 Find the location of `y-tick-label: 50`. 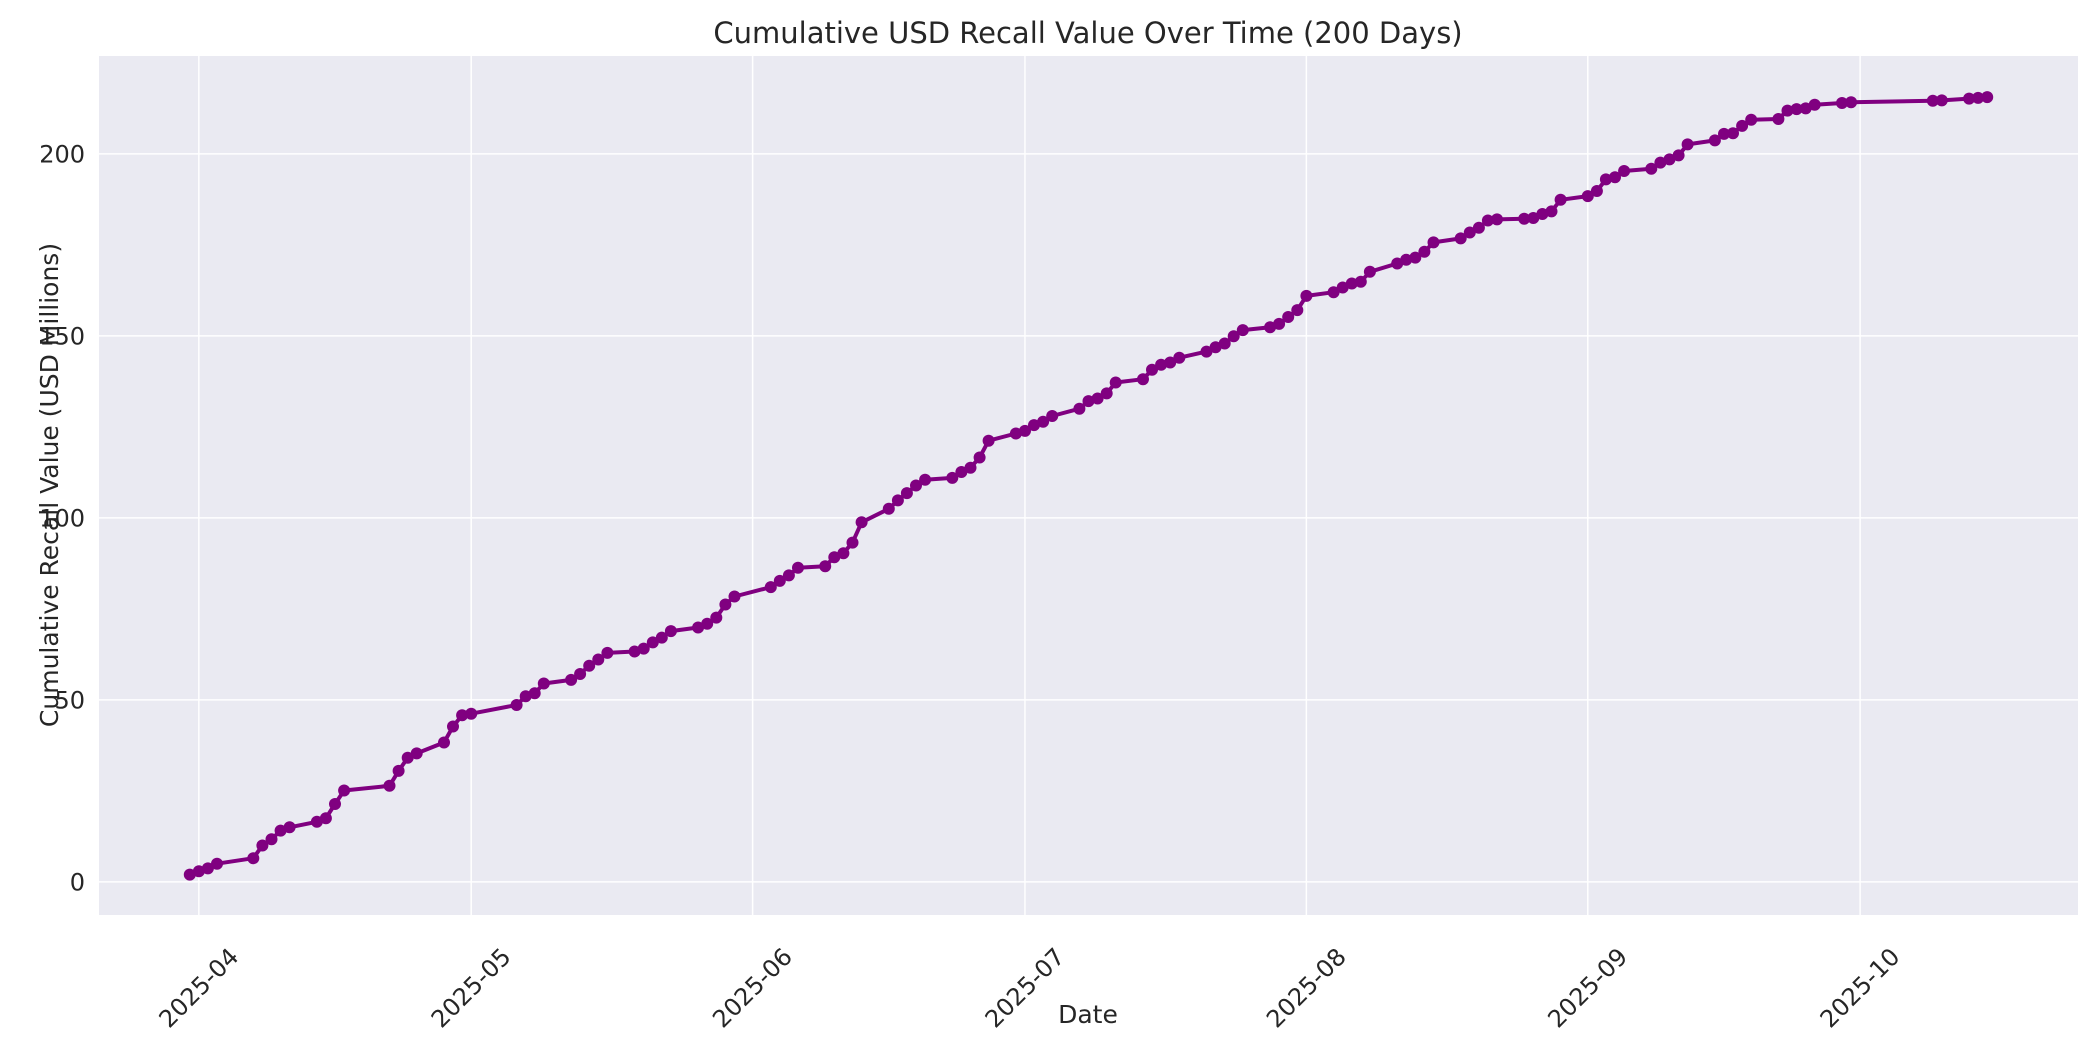

y-tick-label: 50 is located at coordinates (69, 700).